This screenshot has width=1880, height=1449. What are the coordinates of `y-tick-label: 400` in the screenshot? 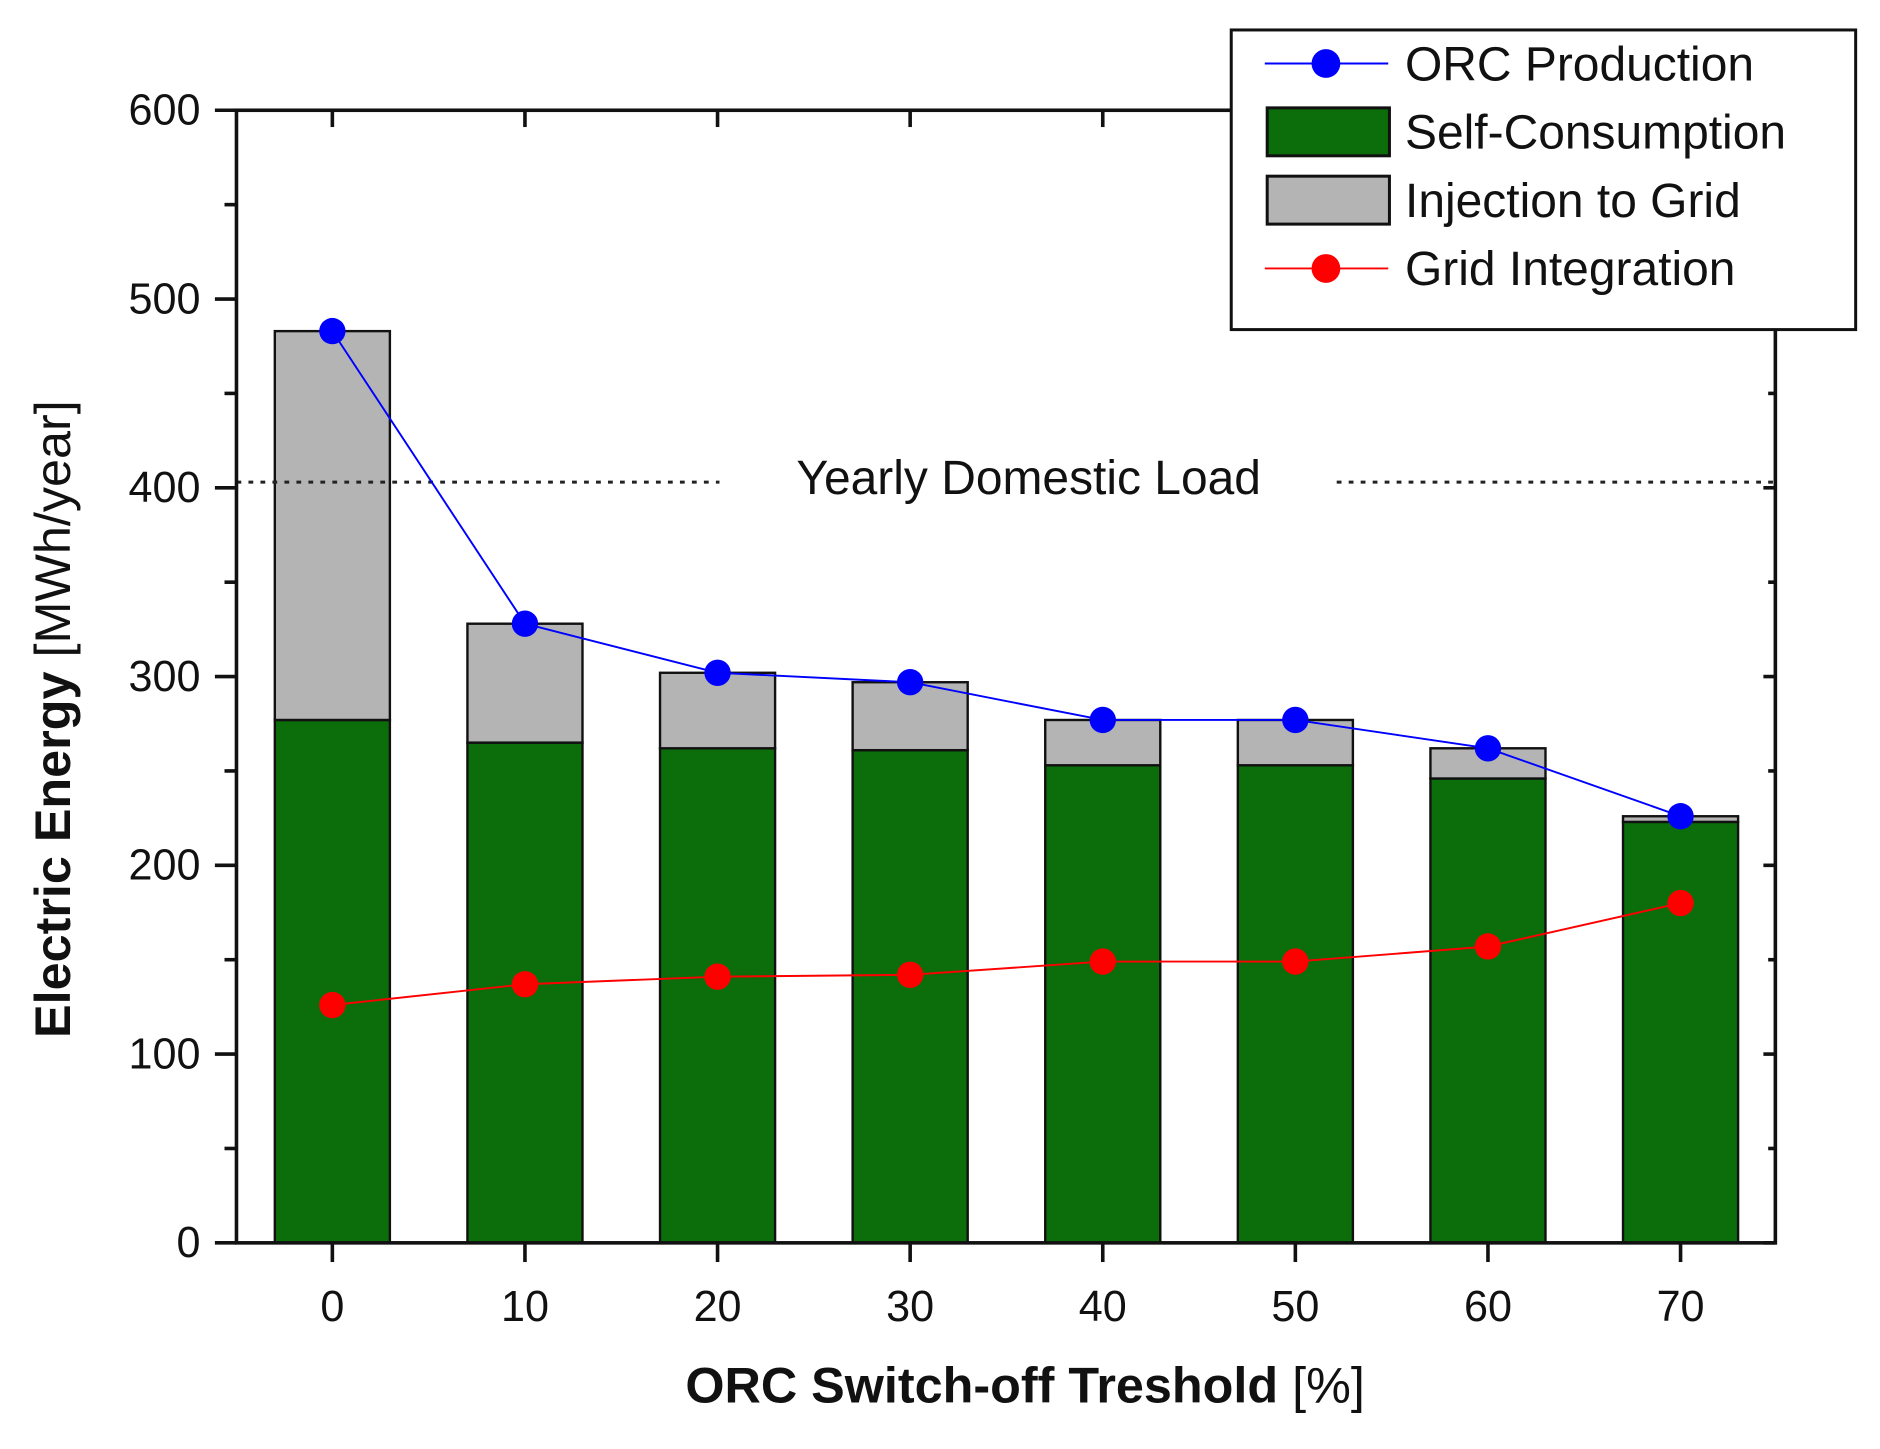 It's located at (165, 488).